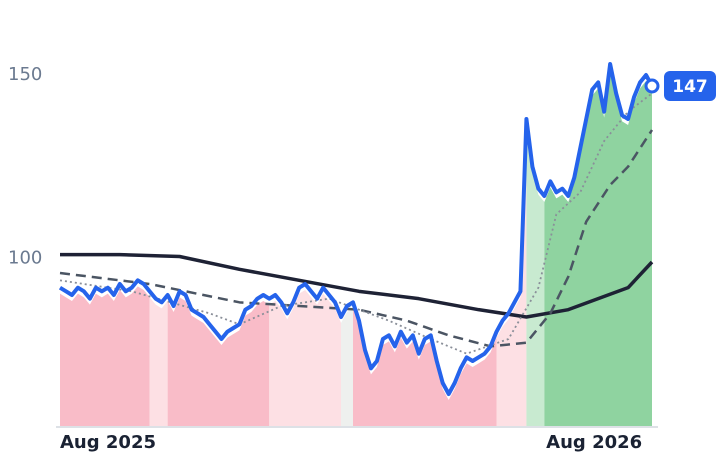 This screenshot has width=718, height=464. What do you see at coordinates (25, 257) in the screenshot?
I see `y-tick-label: 100` at bounding box center [25, 257].